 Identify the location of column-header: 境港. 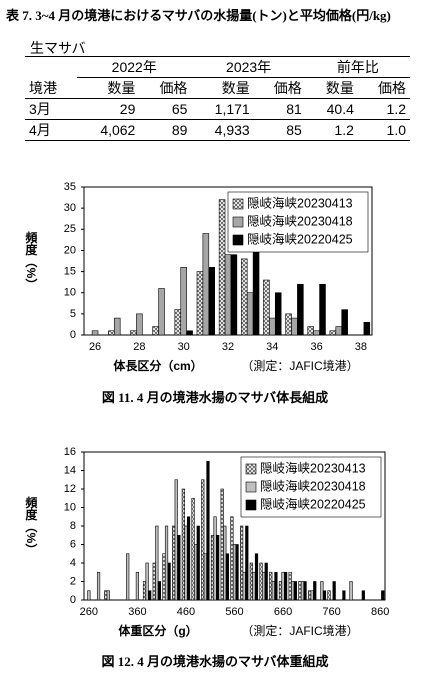
(51, 88).